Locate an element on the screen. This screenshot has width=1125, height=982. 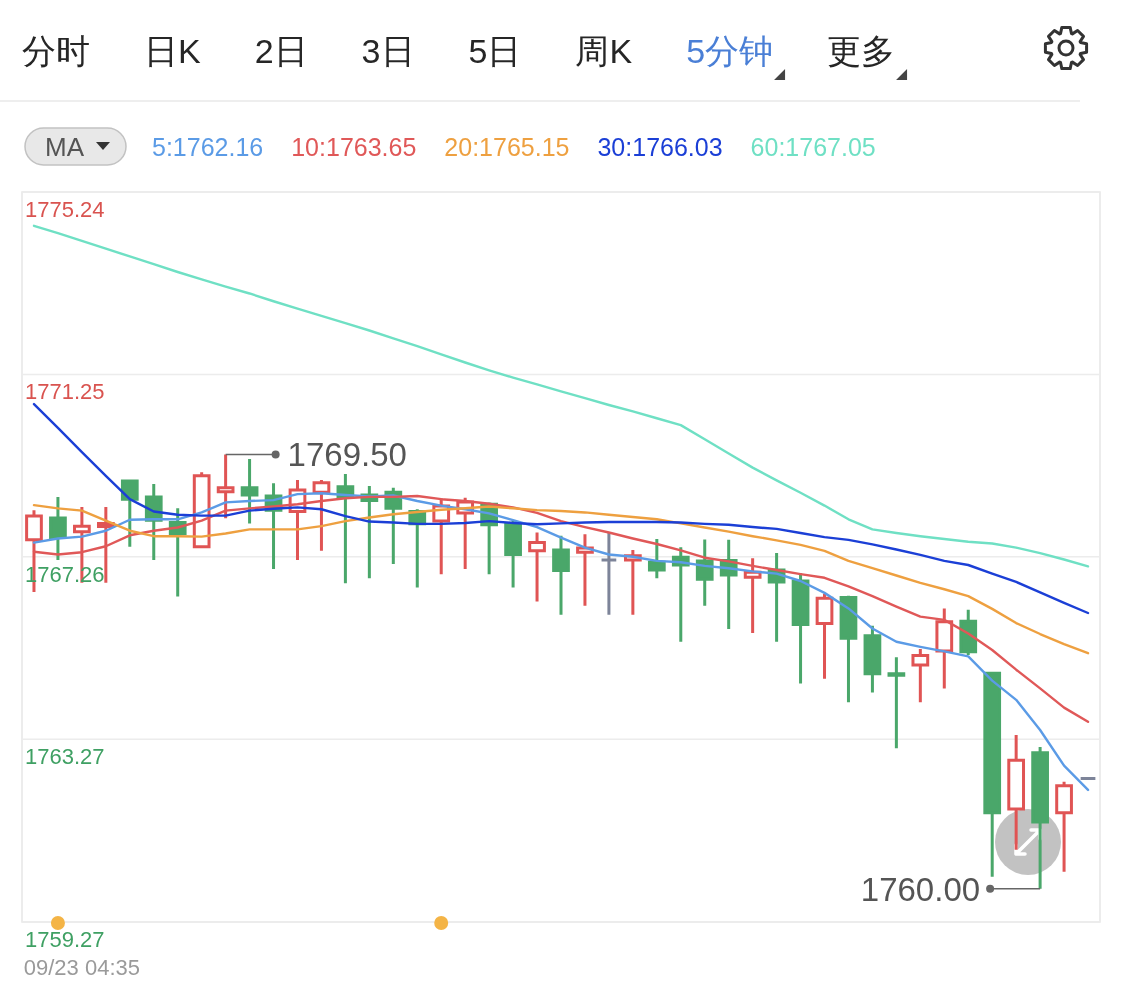
indicator-dropdown: MA is located at coordinates (75, 146).